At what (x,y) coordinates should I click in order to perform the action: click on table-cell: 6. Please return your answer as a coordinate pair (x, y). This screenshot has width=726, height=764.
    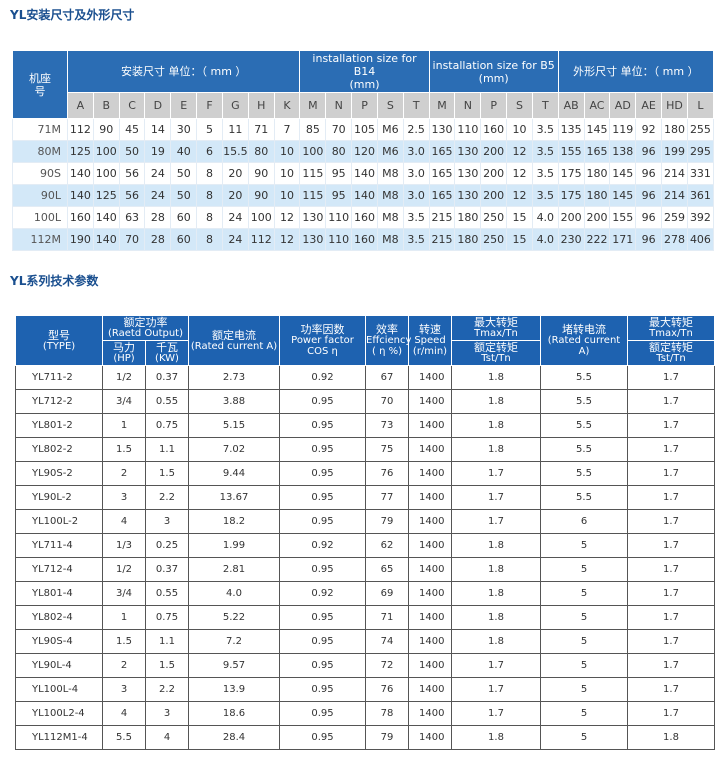
    Looking at the image, I should click on (209, 151).